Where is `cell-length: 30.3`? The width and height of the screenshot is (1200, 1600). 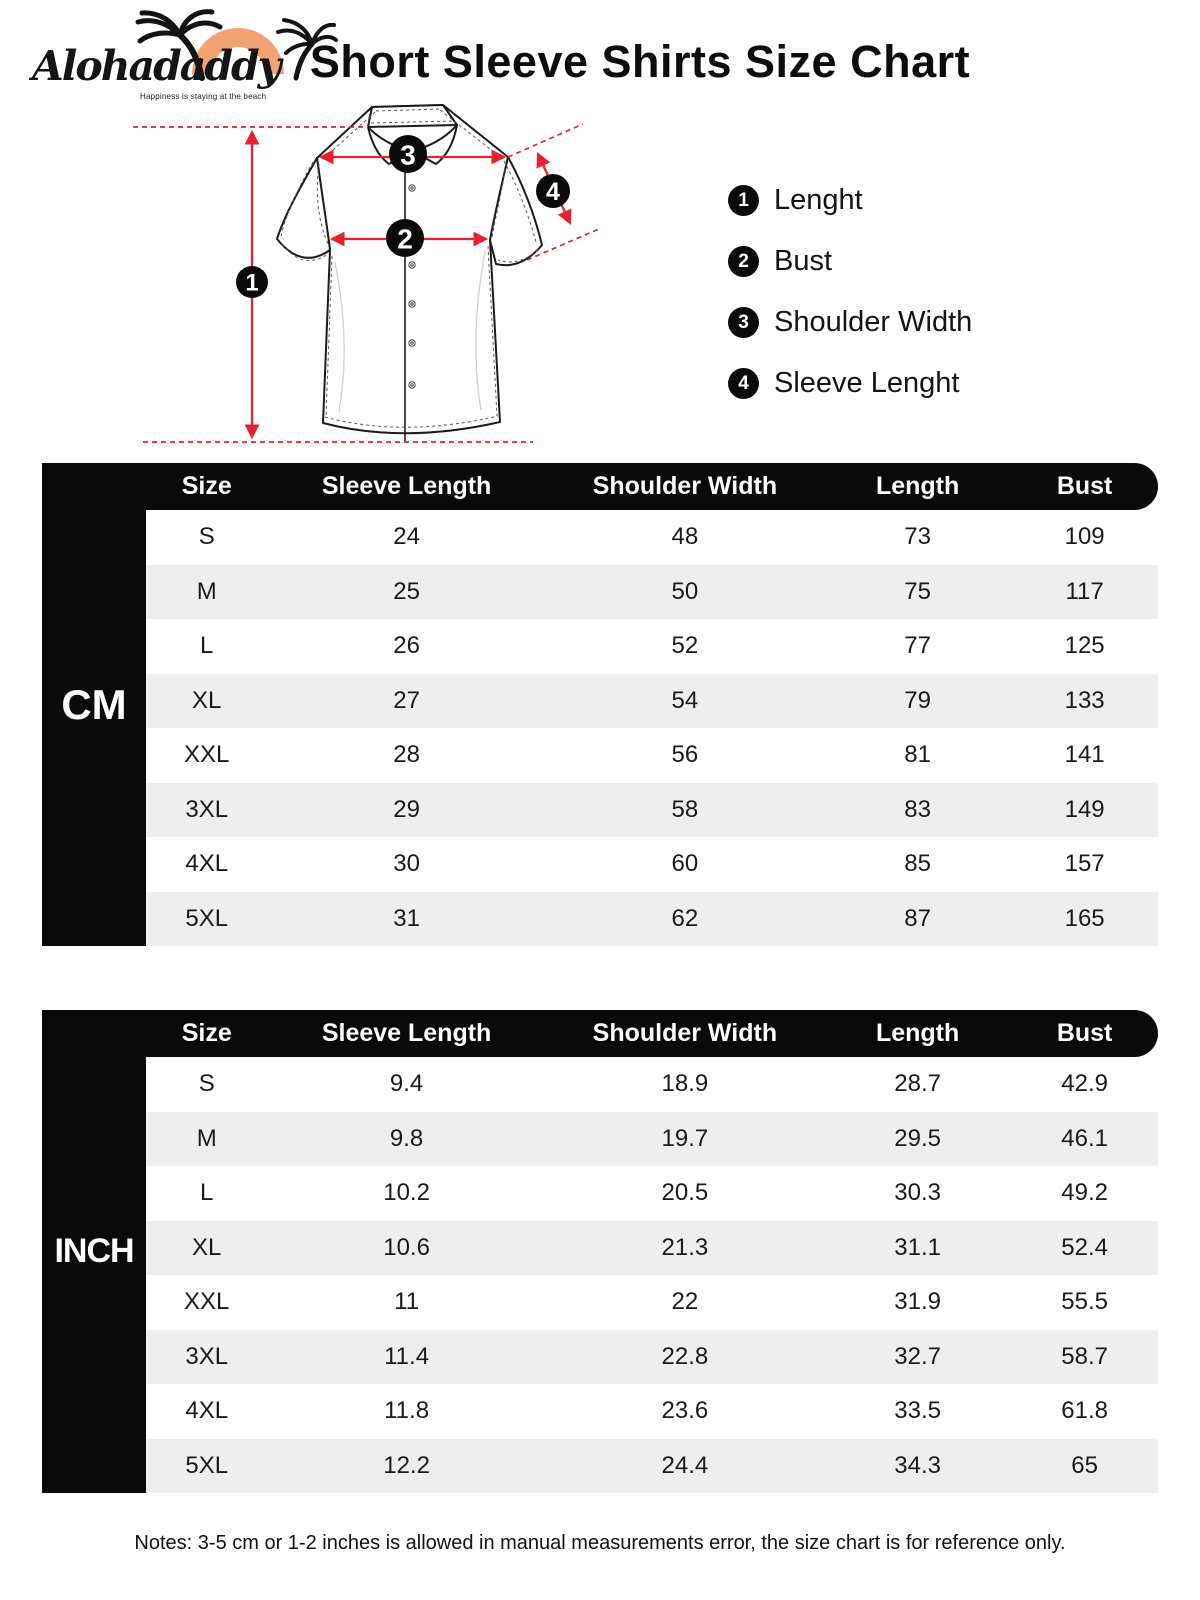 cell-length: 30.3 is located at coordinates (917, 1193).